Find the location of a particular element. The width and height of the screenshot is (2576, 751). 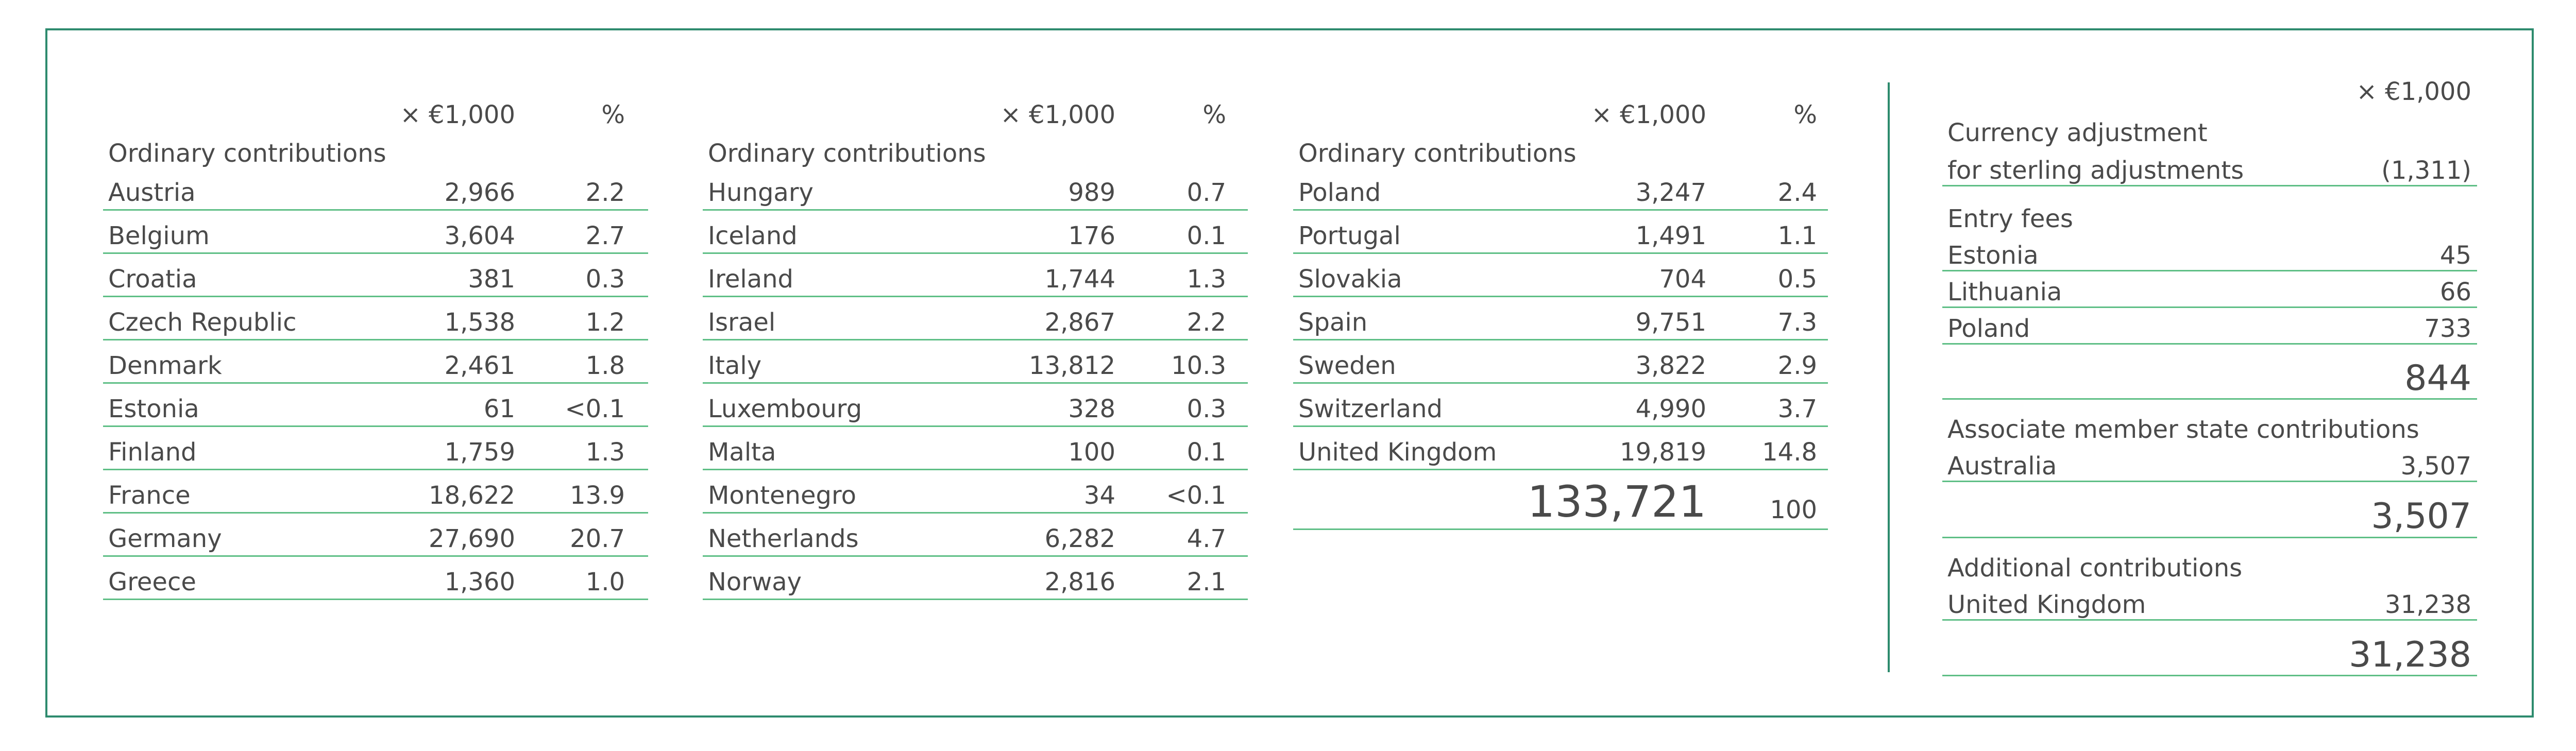

amount-value: 100 is located at coordinates (1091, 452).